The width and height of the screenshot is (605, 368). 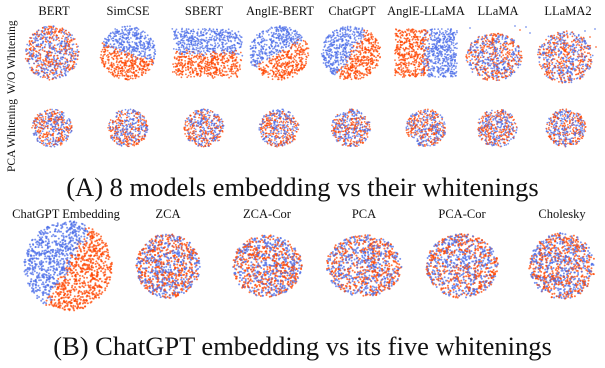 I want to click on scatter-pca-cor, so click(x=462, y=266).